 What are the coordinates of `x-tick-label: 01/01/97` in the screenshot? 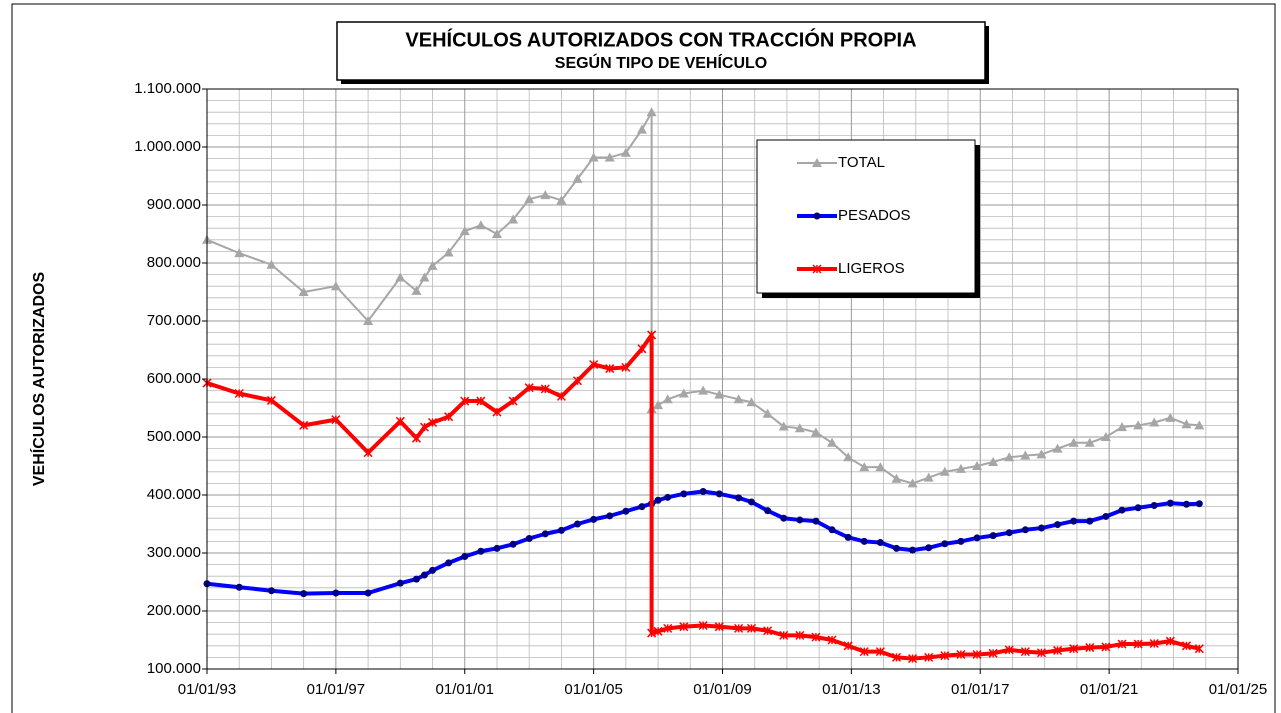 It's located at (336, 689).